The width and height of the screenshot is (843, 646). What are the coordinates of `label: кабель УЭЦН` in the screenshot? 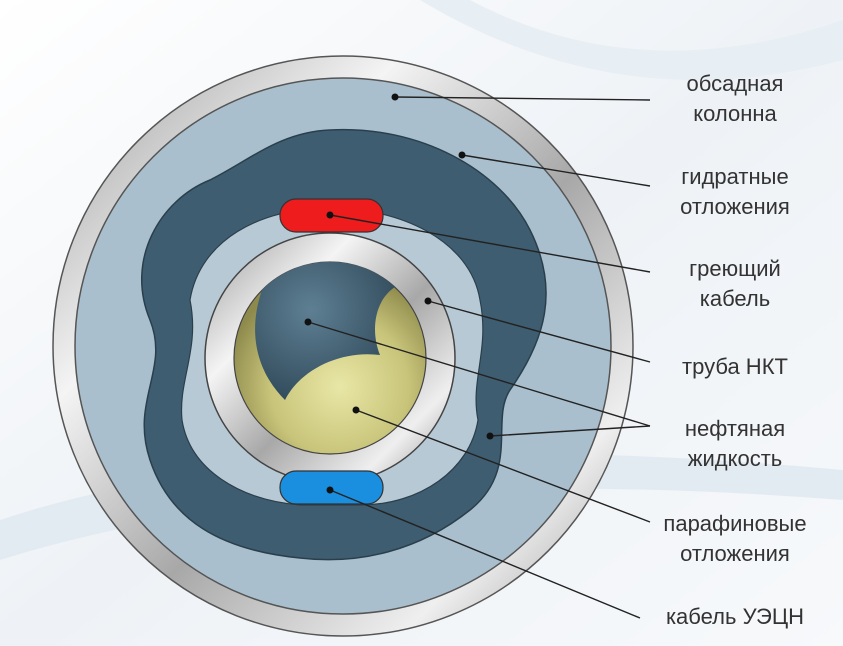 It's located at (735, 616).